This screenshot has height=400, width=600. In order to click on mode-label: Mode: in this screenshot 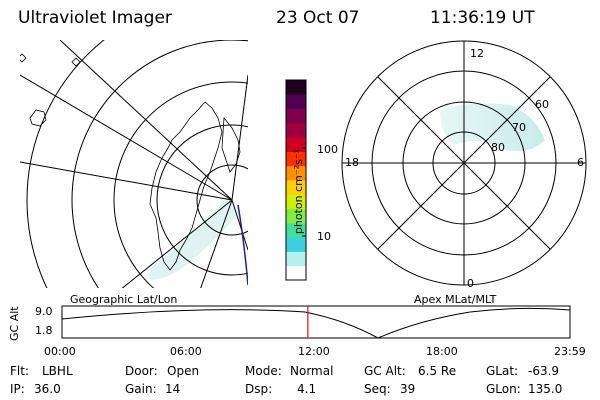, I will do `click(263, 371)`.